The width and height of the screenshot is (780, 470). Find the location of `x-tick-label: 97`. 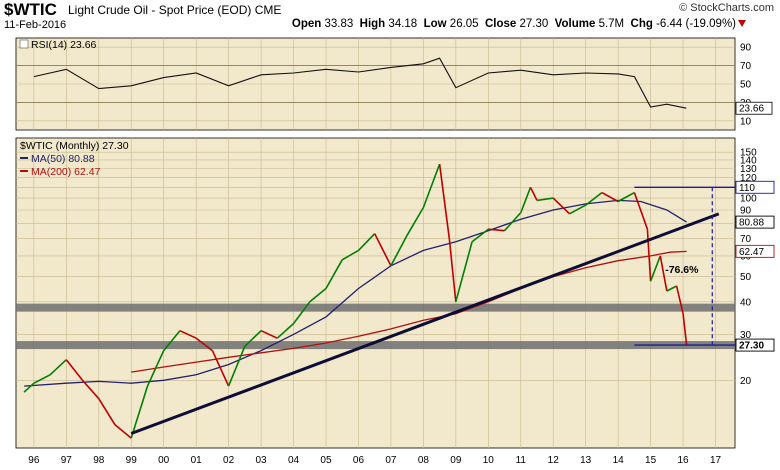

x-tick-label: 97 is located at coordinates (67, 460).